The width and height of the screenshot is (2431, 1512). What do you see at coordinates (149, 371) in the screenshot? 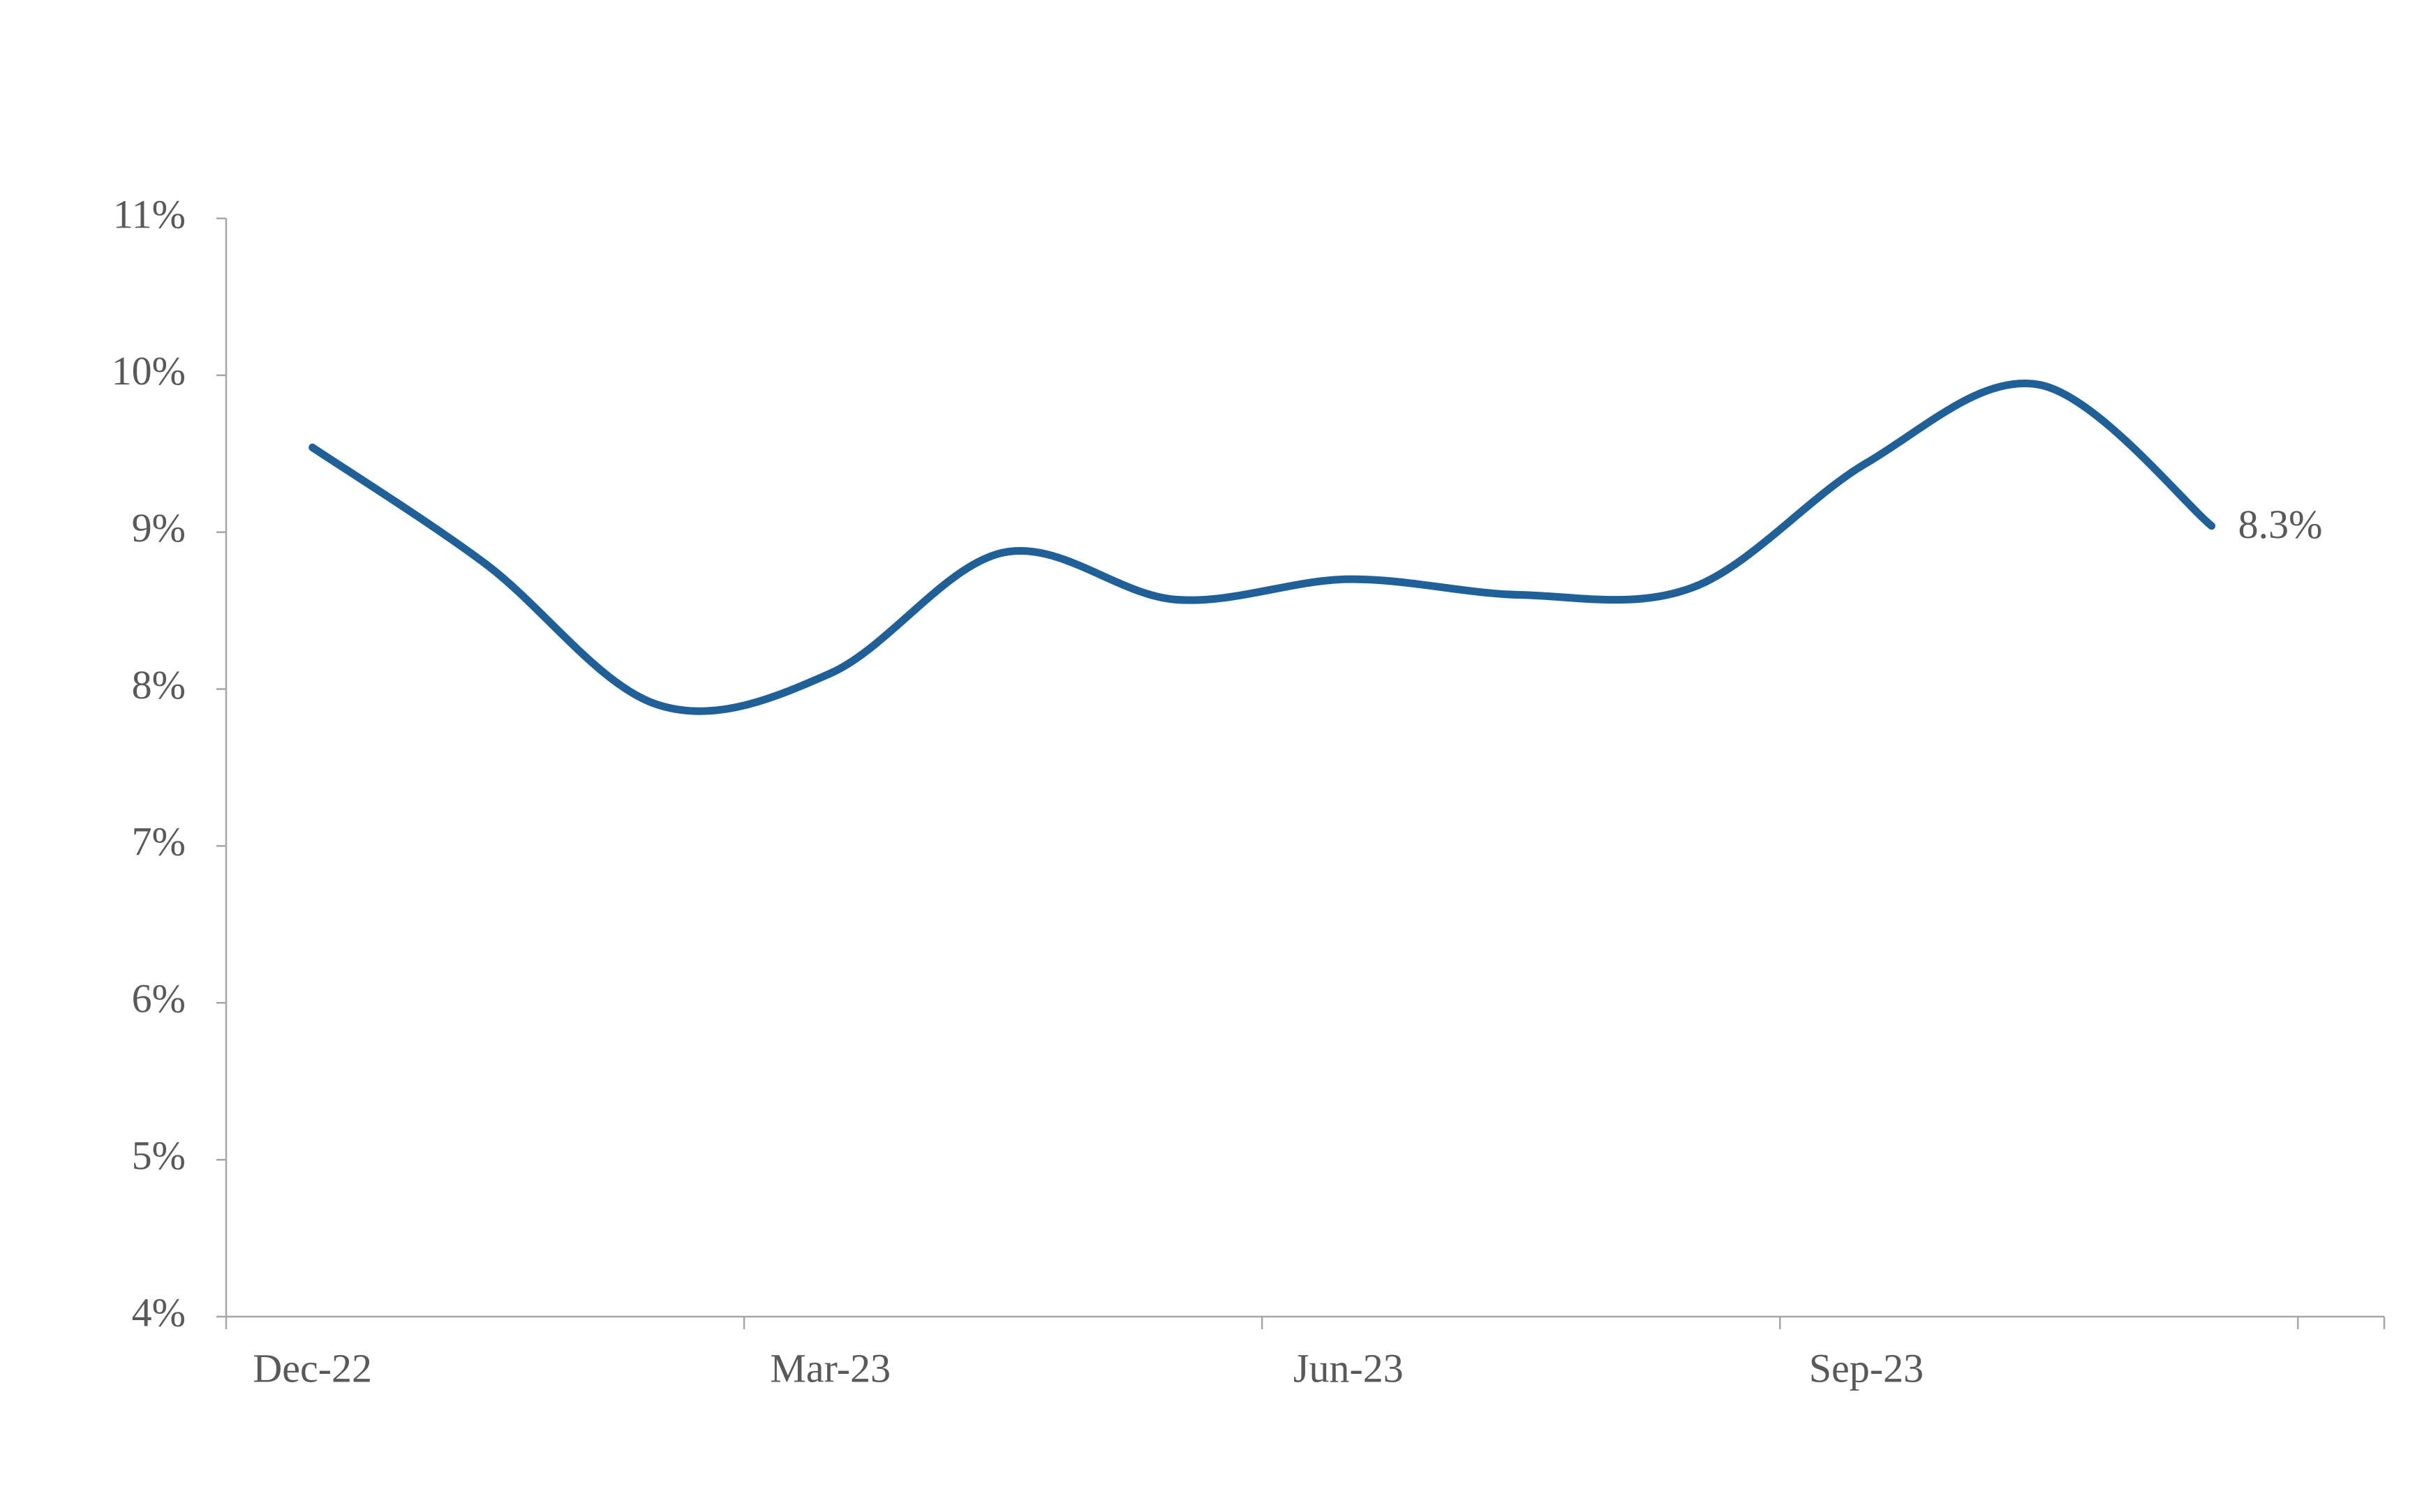
I see `y-tick-label: 10%` at bounding box center [149, 371].